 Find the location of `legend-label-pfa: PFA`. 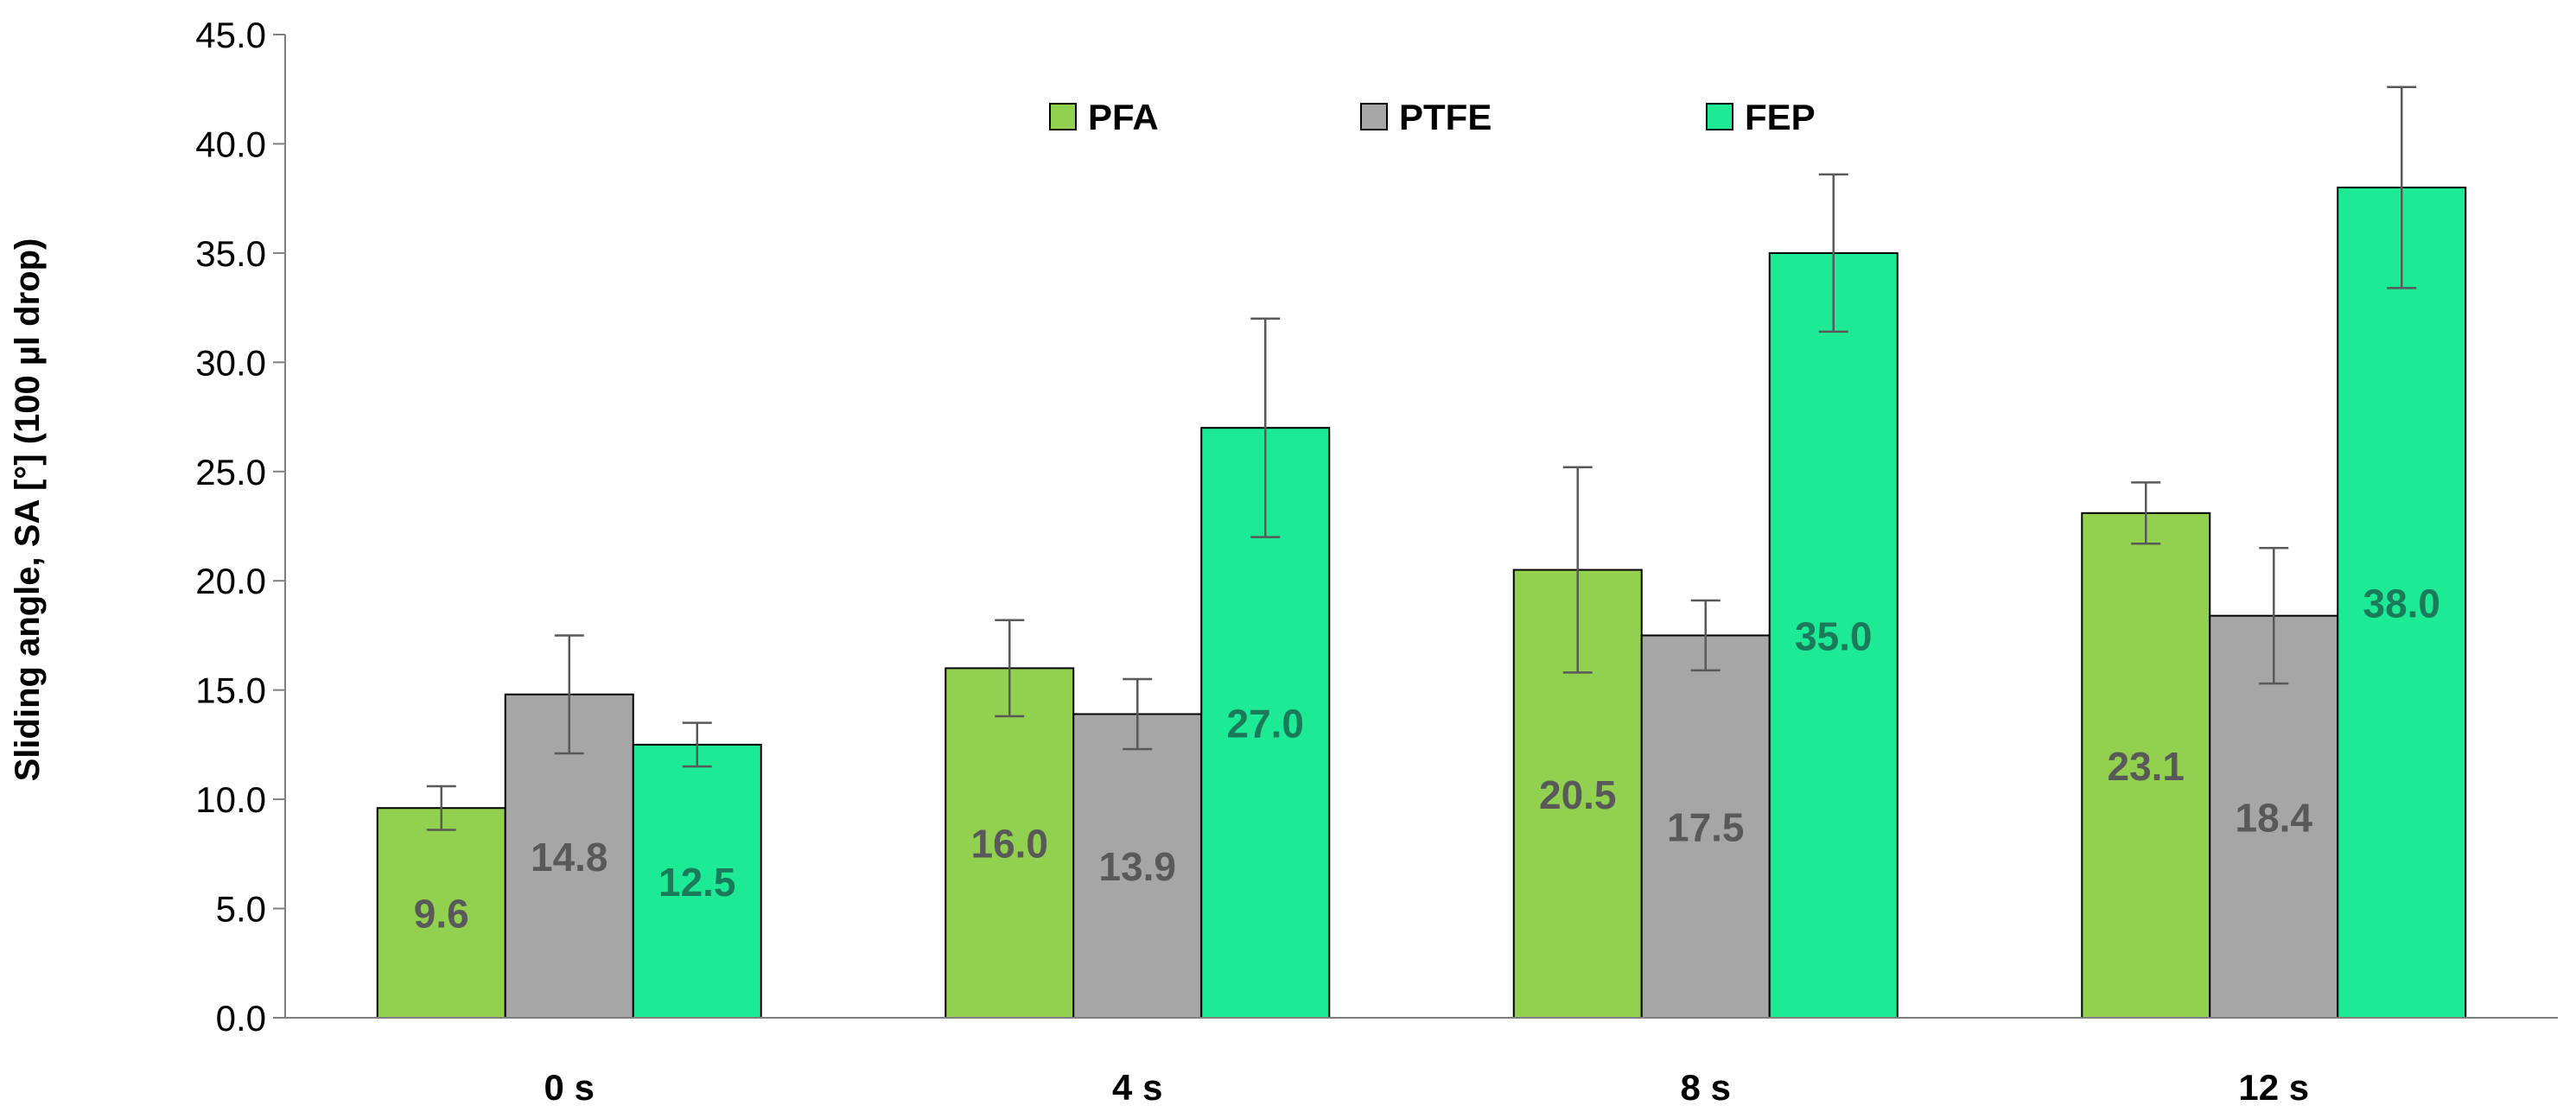

legend-label-pfa: PFA is located at coordinates (1123, 117).